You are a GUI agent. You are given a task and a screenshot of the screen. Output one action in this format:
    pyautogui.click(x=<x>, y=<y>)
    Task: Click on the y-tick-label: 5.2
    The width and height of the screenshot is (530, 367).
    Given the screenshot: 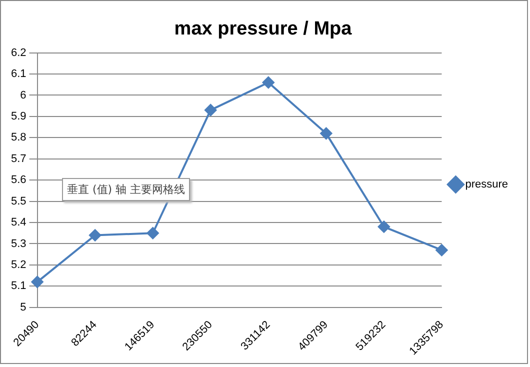 What is the action you would take?
    pyautogui.click(x=18, y=264)
    